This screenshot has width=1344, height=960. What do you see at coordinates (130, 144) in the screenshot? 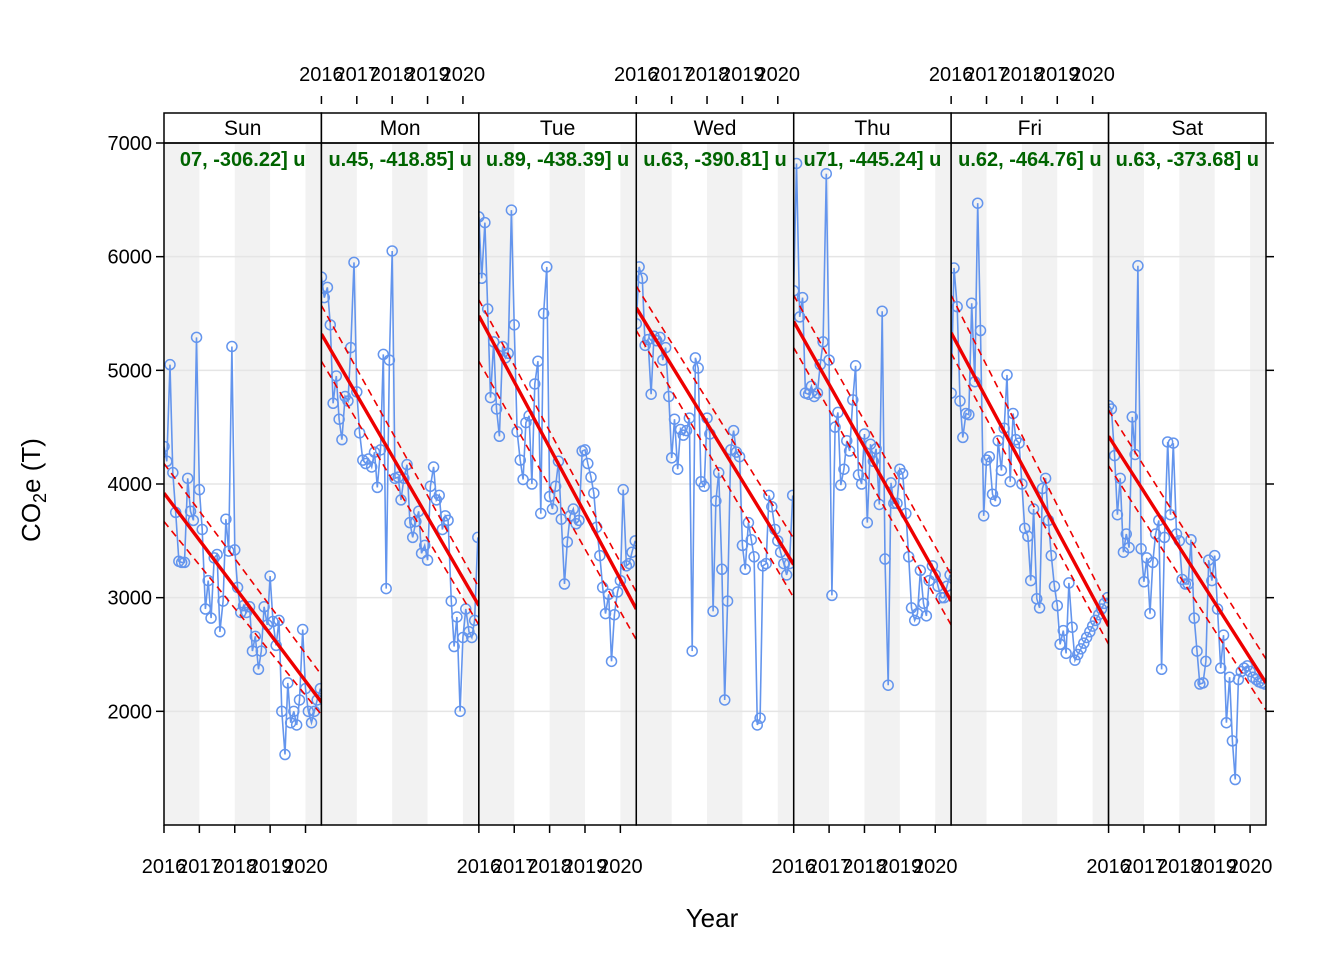
I see `y-tick-label: 7000` at bounding box center [130, 144].